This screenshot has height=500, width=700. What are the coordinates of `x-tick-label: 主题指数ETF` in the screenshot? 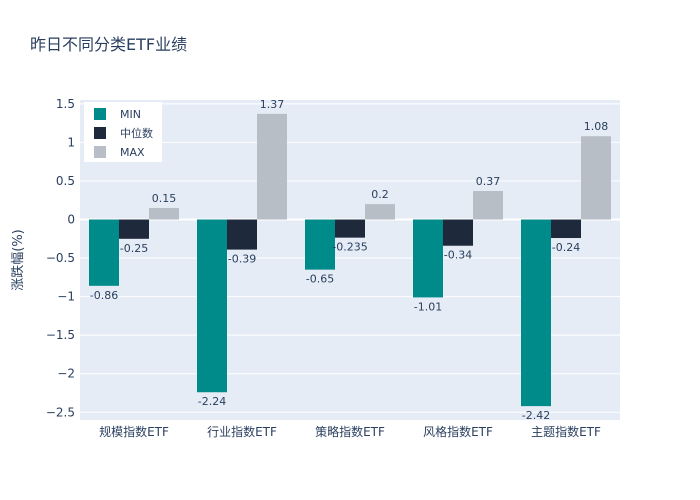 It's located at (566, 431).